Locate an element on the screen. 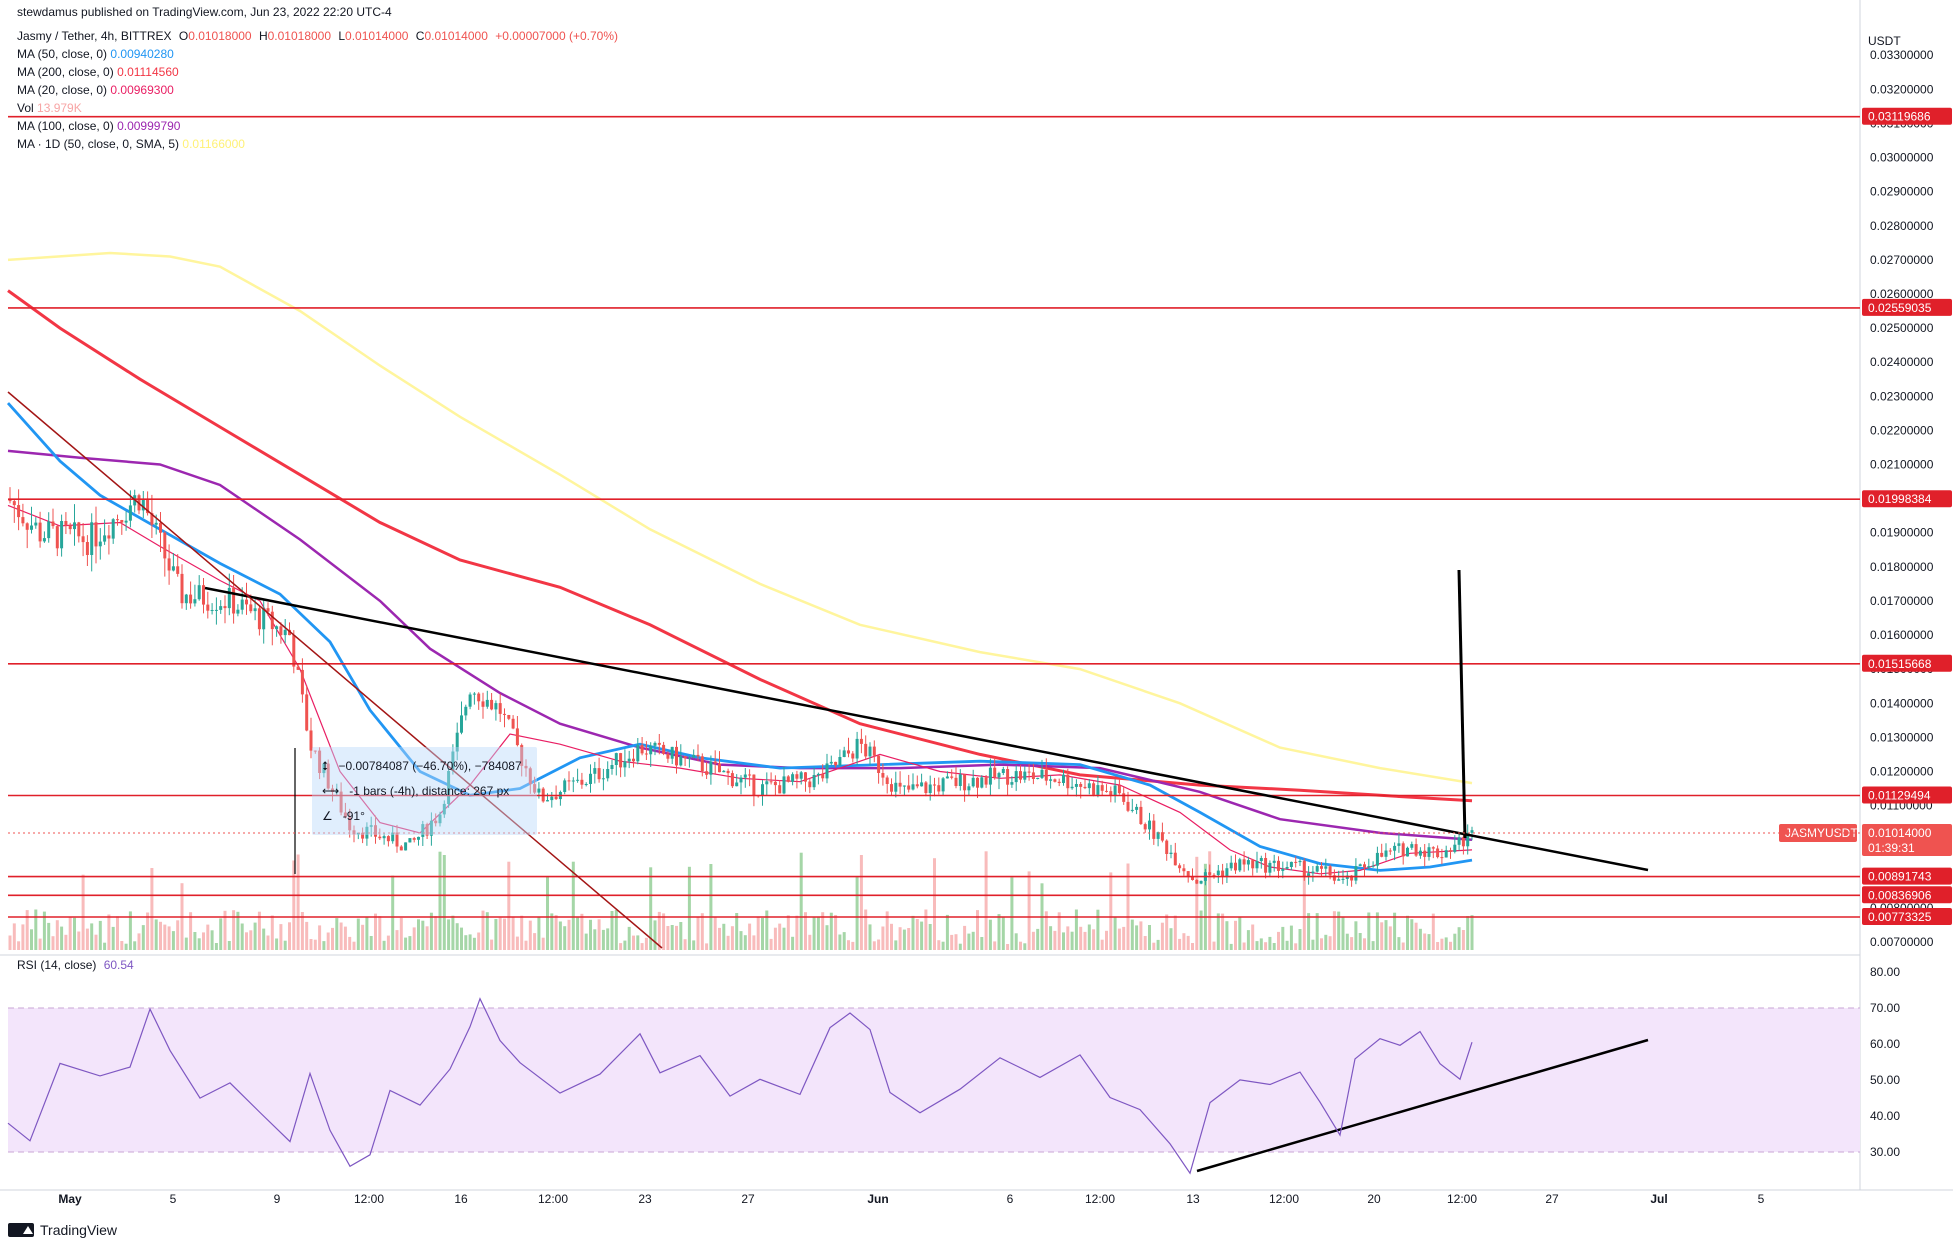 The height and width of the screenshot is (1247, 1953). footer-brand: TradingView is located at coordinates (62, 1230).